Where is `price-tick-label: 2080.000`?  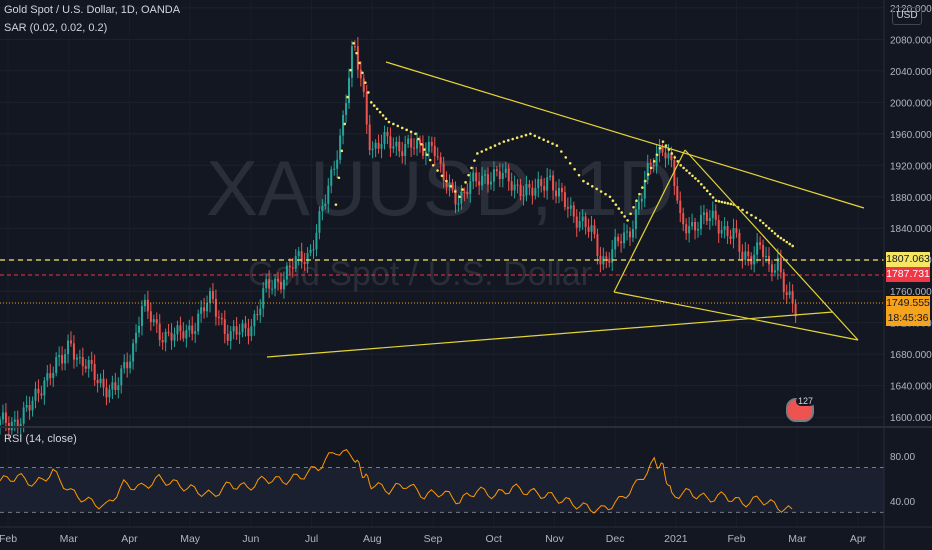
price-tick-label: 2080.000 is located at coordinates (911, 40).